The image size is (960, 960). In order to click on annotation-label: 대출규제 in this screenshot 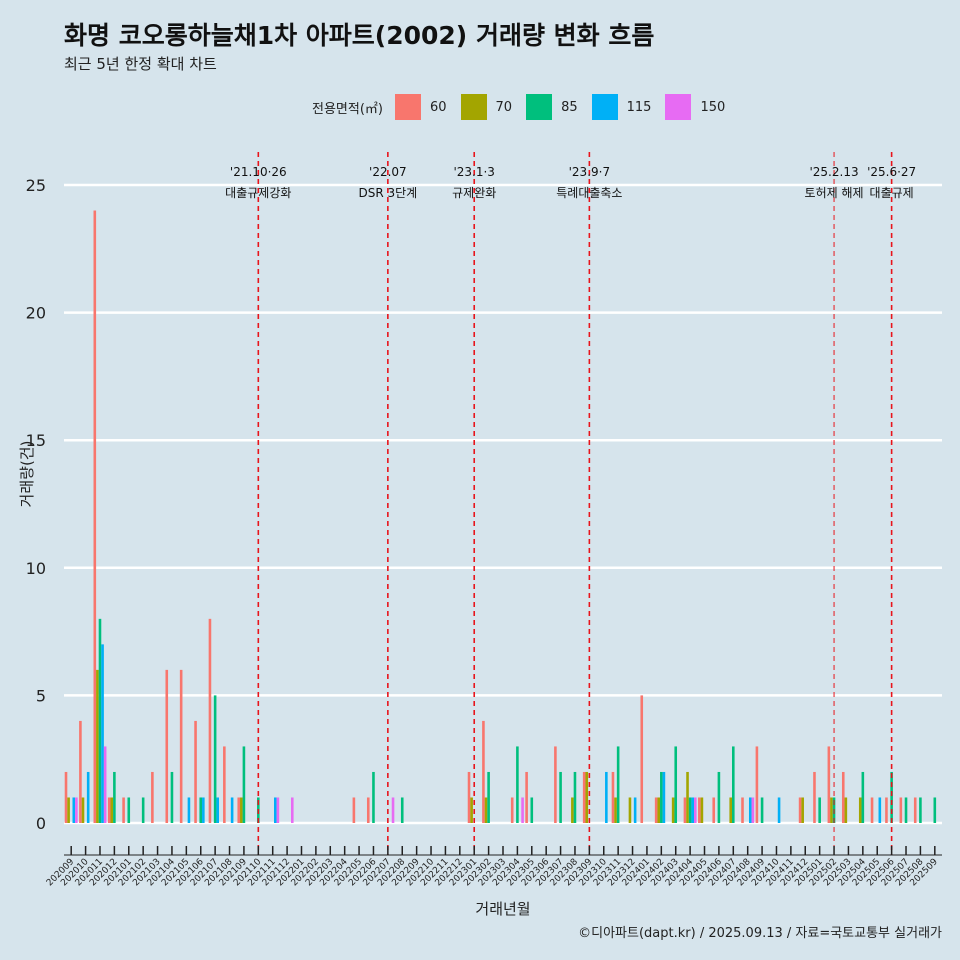, I will do `click(892, 193)`.